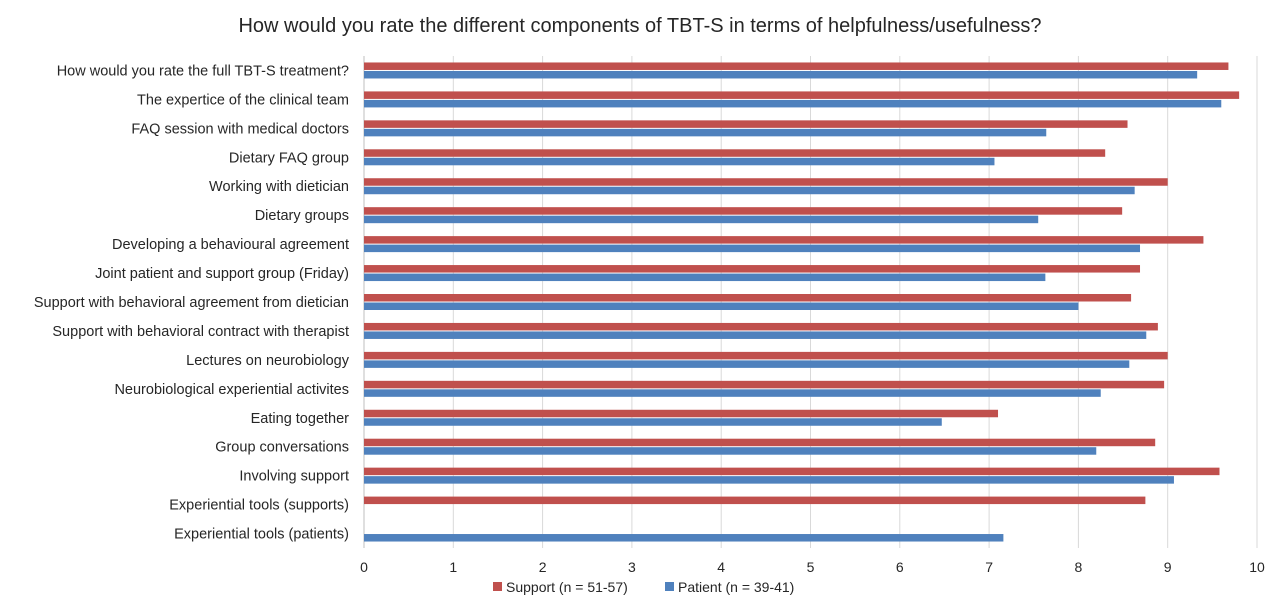 Image resolution: width=1279 pixels, height=602 pixels. Describe the element at coordinates (268, 361) in the screenshot. I see `category-label: Lectures on neurobiology` at that location.